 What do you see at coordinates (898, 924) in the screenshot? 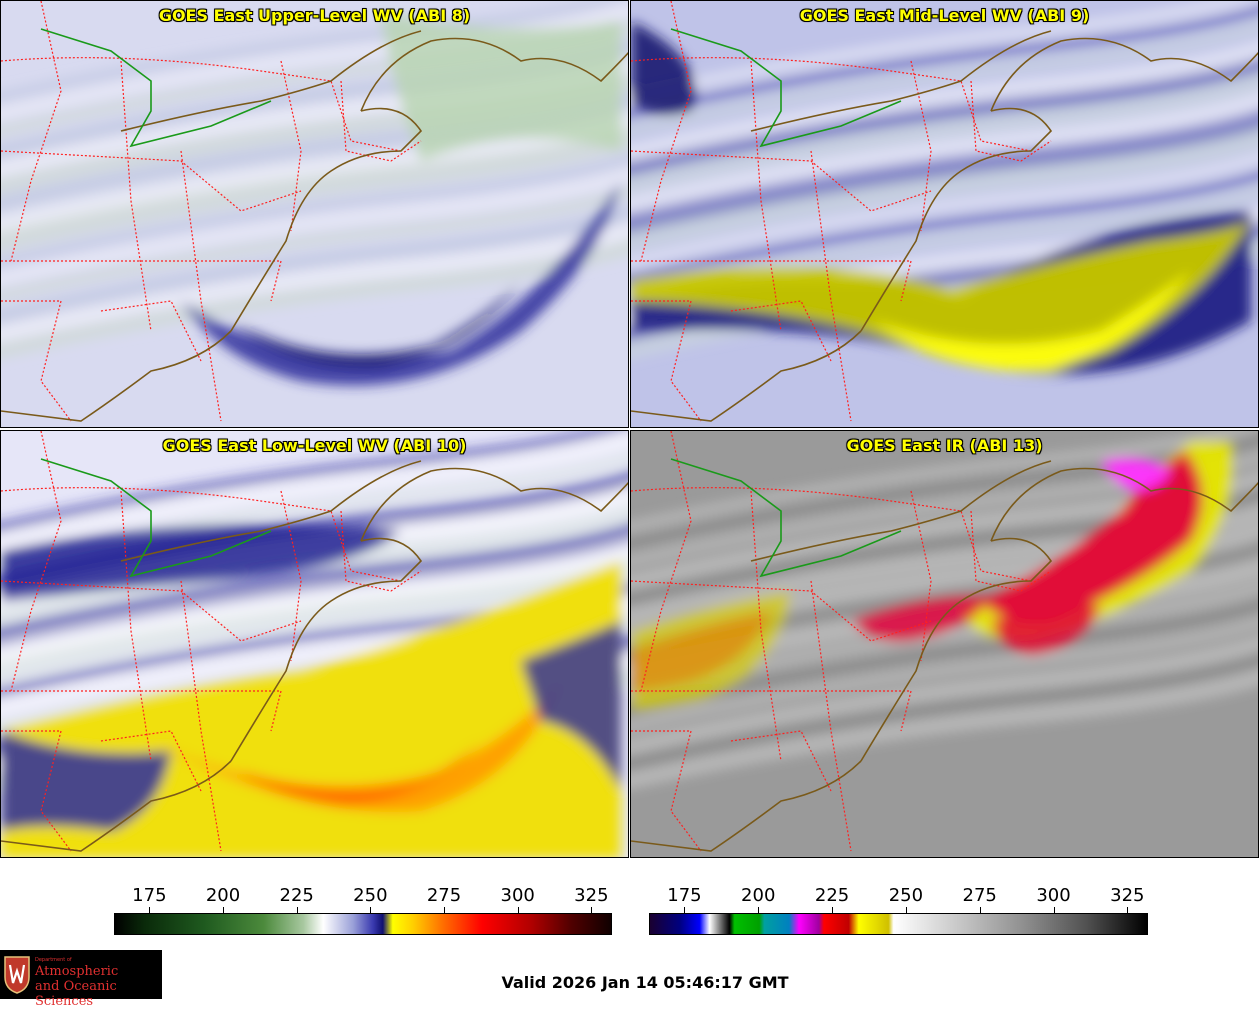
I see `ir-color-scale` at bounding box center [898, 924].